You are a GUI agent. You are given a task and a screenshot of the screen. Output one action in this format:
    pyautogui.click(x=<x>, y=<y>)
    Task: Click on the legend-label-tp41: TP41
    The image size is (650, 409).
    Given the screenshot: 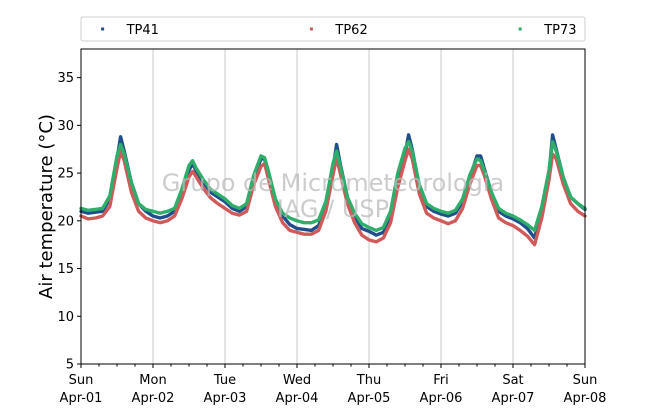 What is the action you would take?
    pyautogui.click(x=142, y=30)
    